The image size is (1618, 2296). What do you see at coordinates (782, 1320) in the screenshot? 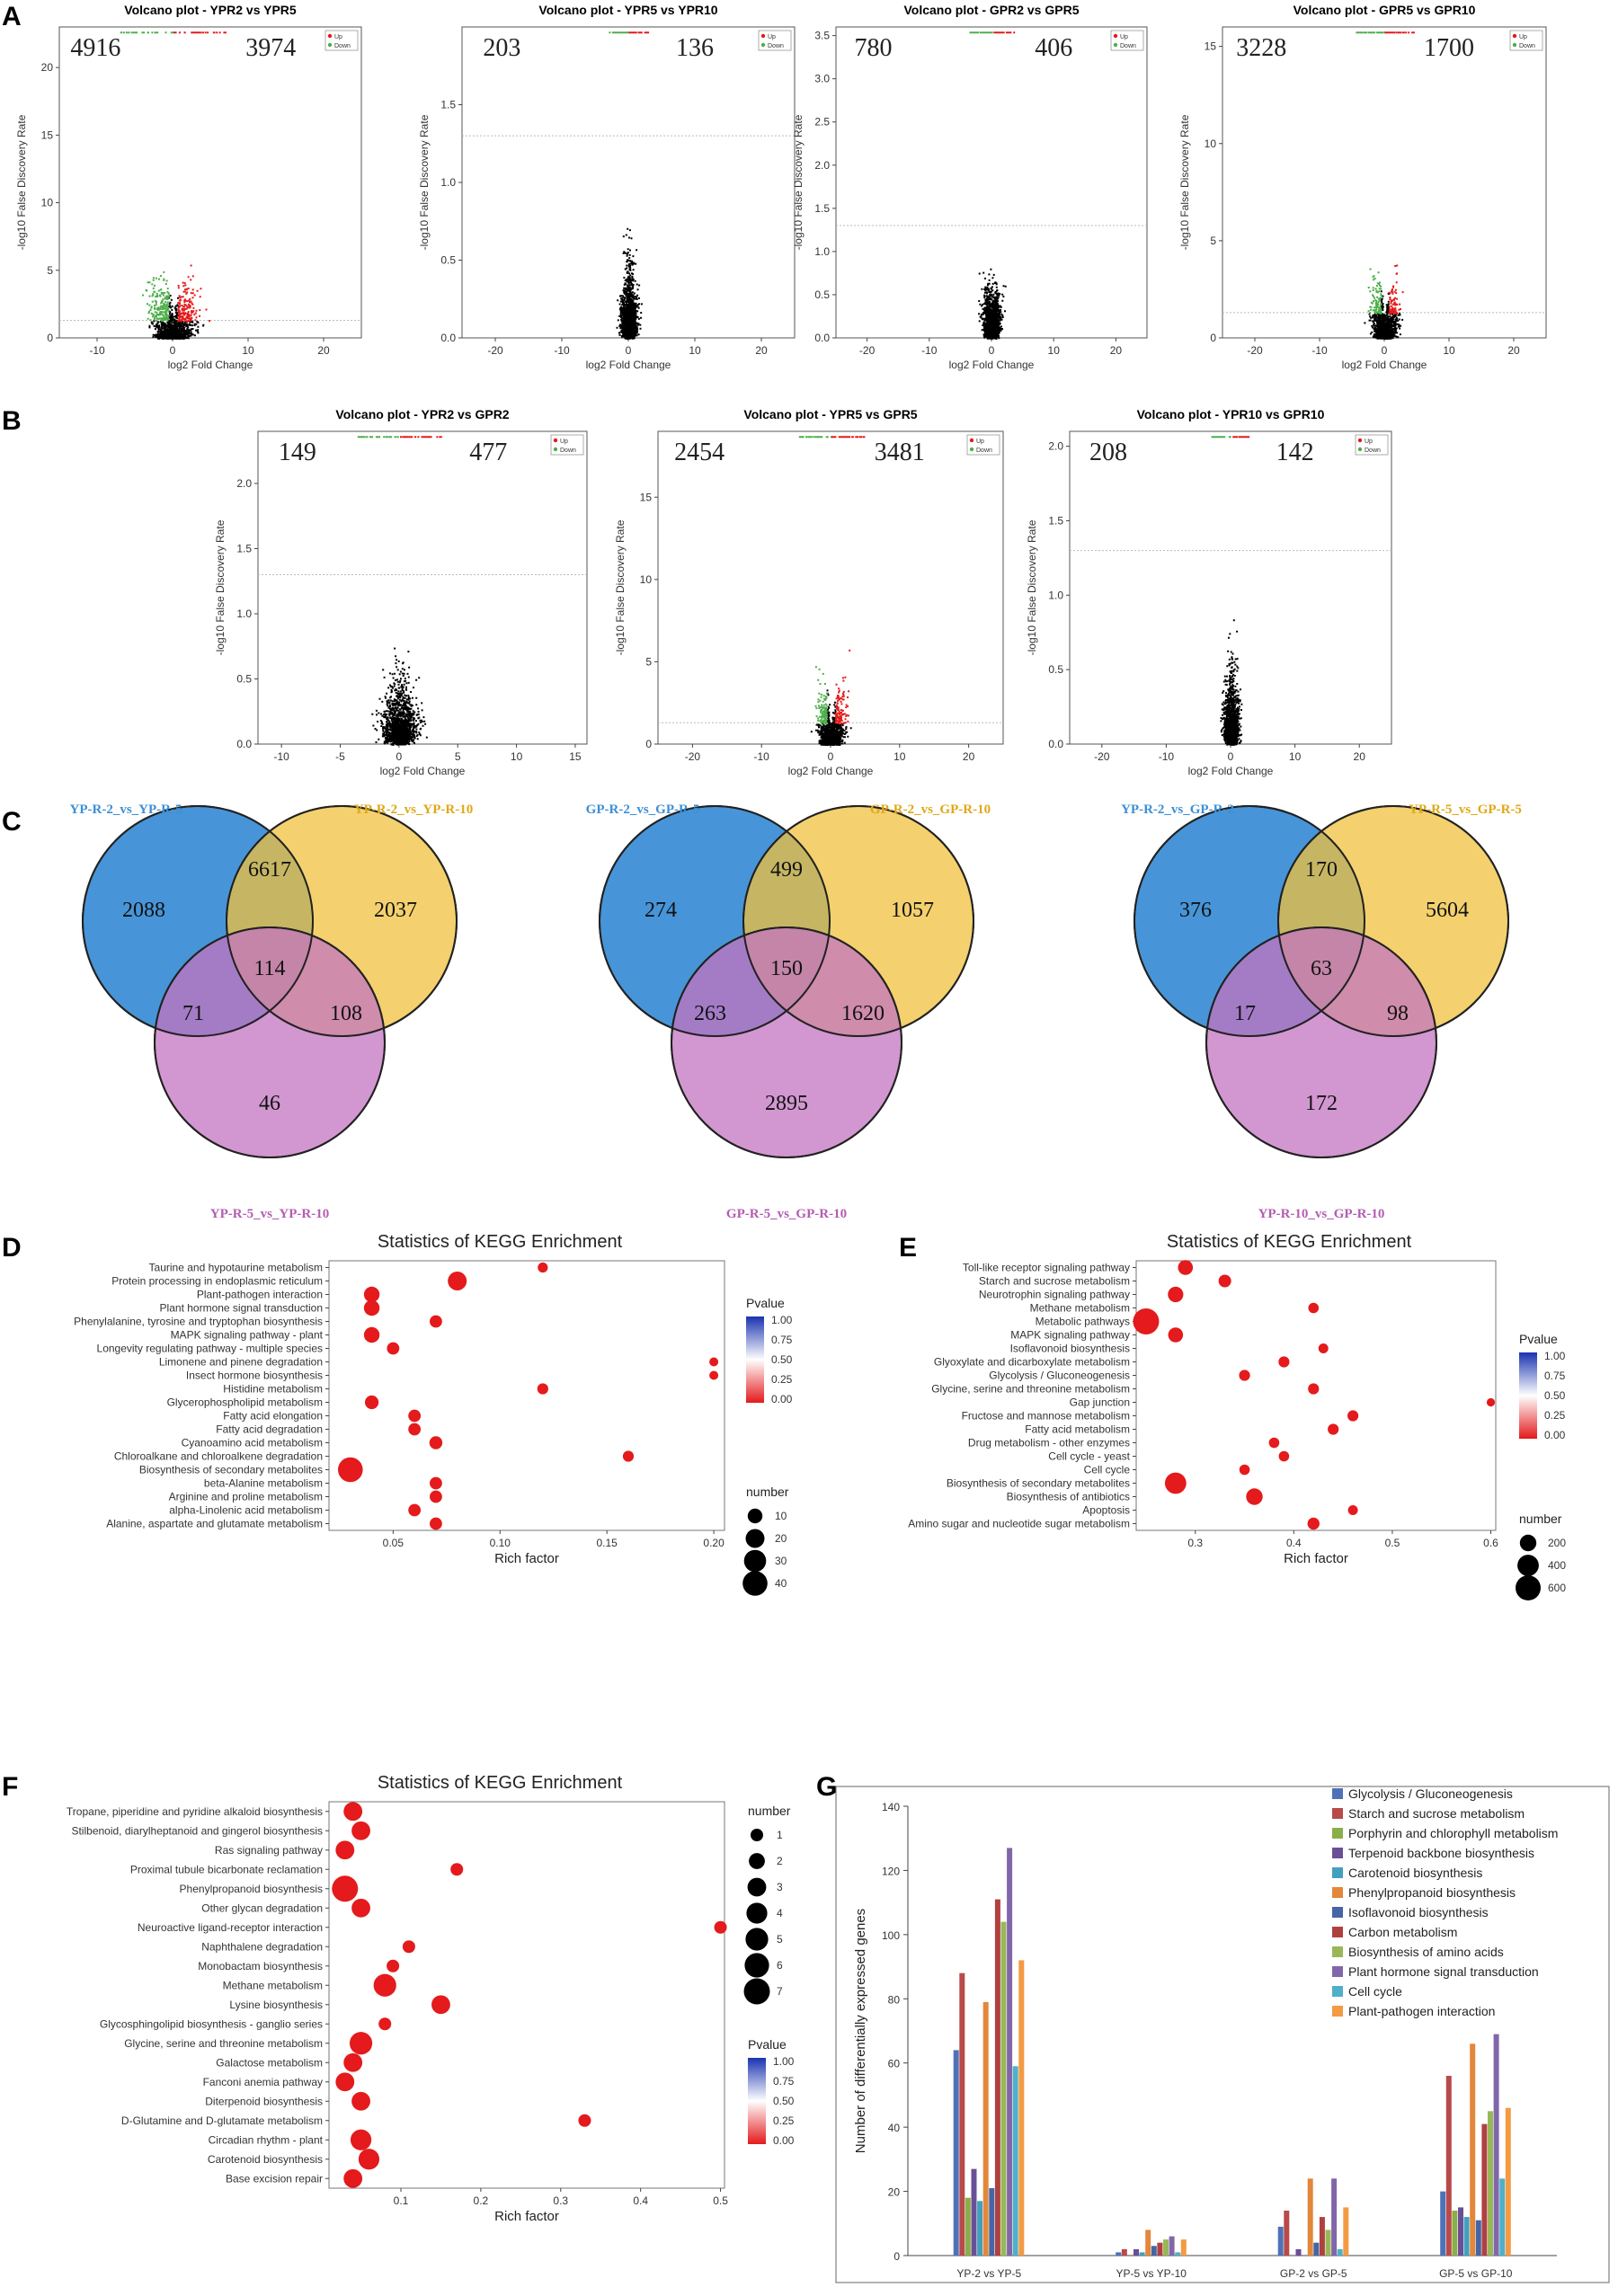
I see `pvalue-tick-label: 1.00` at bounding box center [782, 1320].